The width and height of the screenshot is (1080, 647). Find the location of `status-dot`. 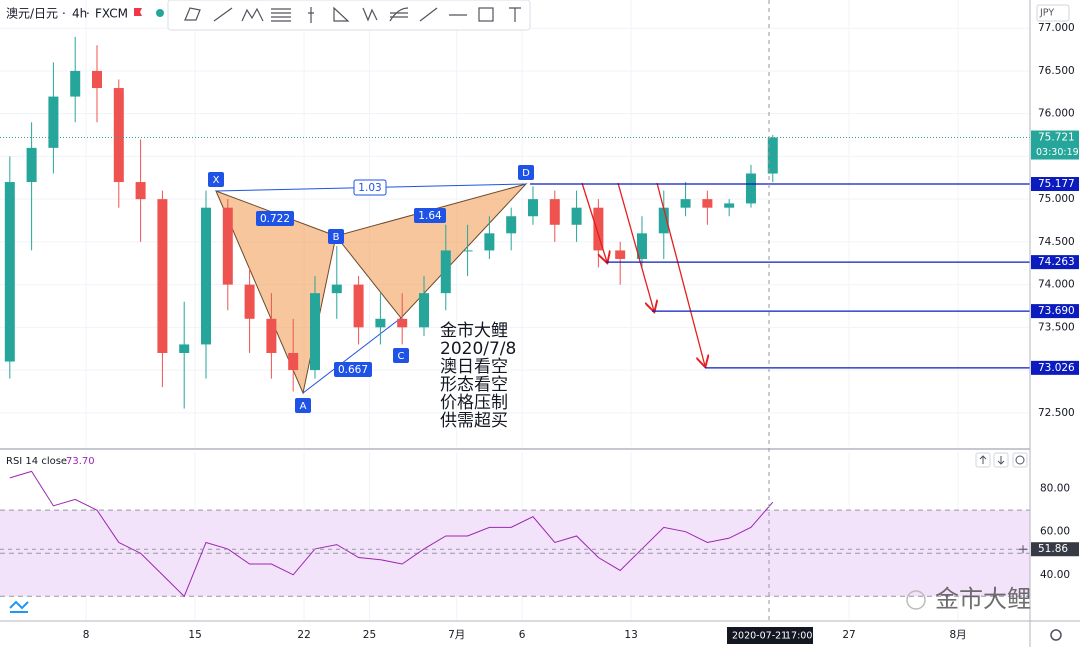

status-dot is located at coordinates (160, 13).